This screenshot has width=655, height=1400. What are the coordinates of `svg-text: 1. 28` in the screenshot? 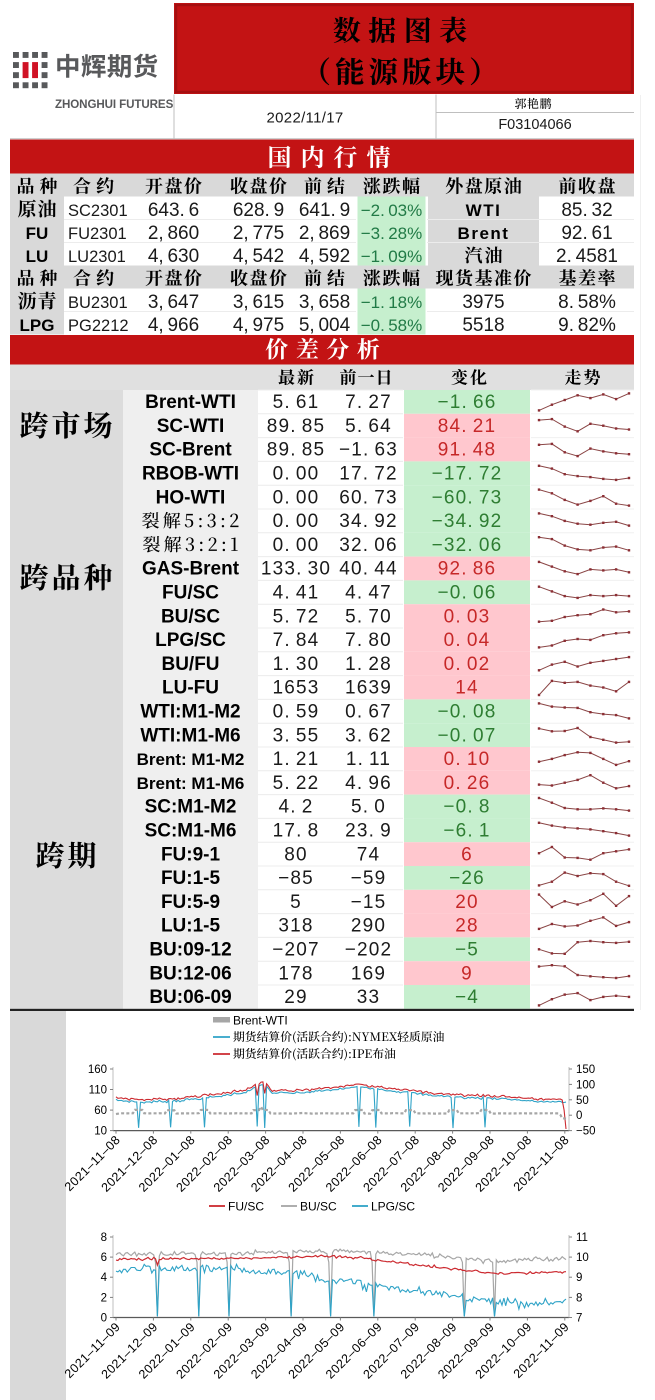 It's located at (368, 664).